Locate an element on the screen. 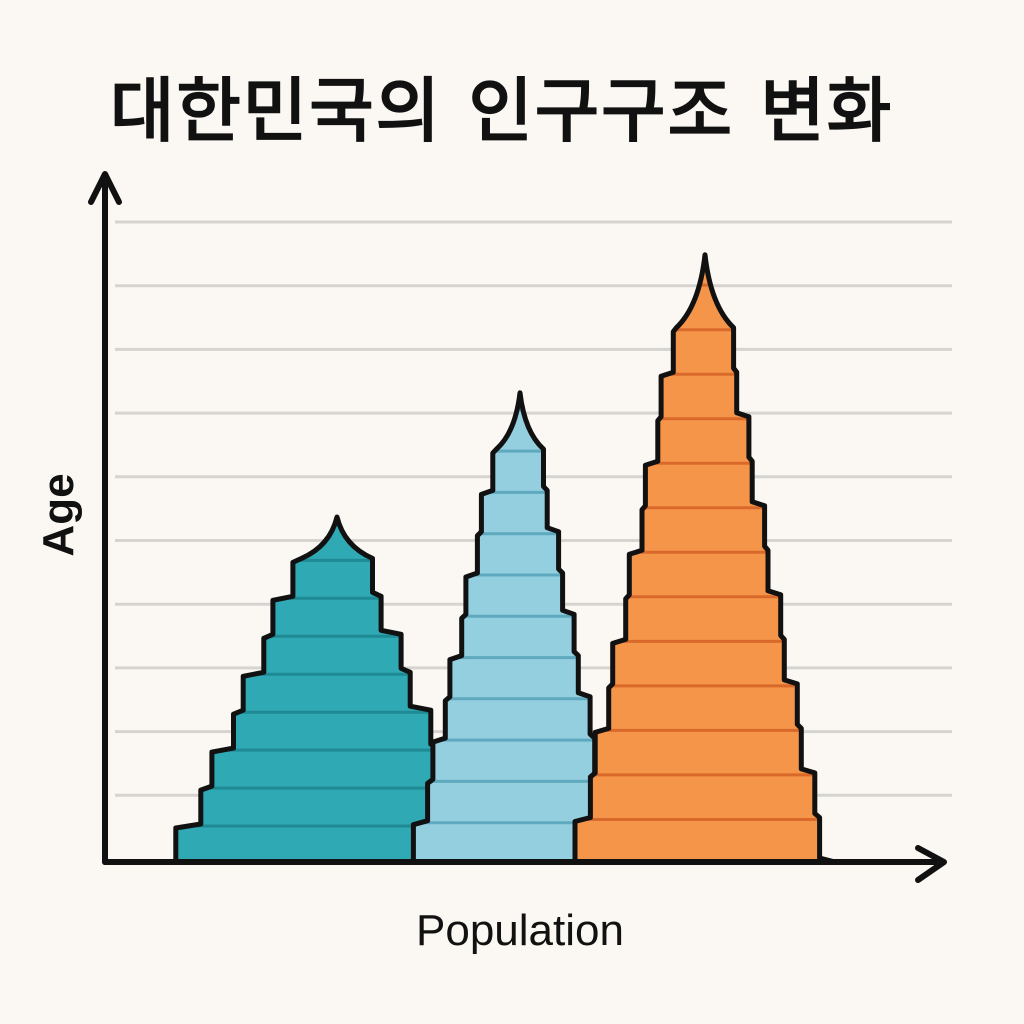 This screenshot has width=1024, height=1024. y-axis-label: Age is located at coordinates (58, 514).